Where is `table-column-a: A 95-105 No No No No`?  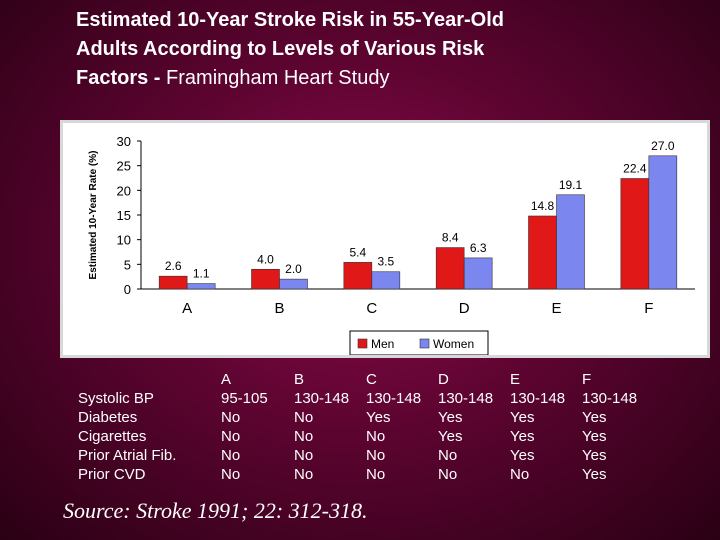 table-column-a: A 95-105 No No No No is located at coordinates (261, 427).